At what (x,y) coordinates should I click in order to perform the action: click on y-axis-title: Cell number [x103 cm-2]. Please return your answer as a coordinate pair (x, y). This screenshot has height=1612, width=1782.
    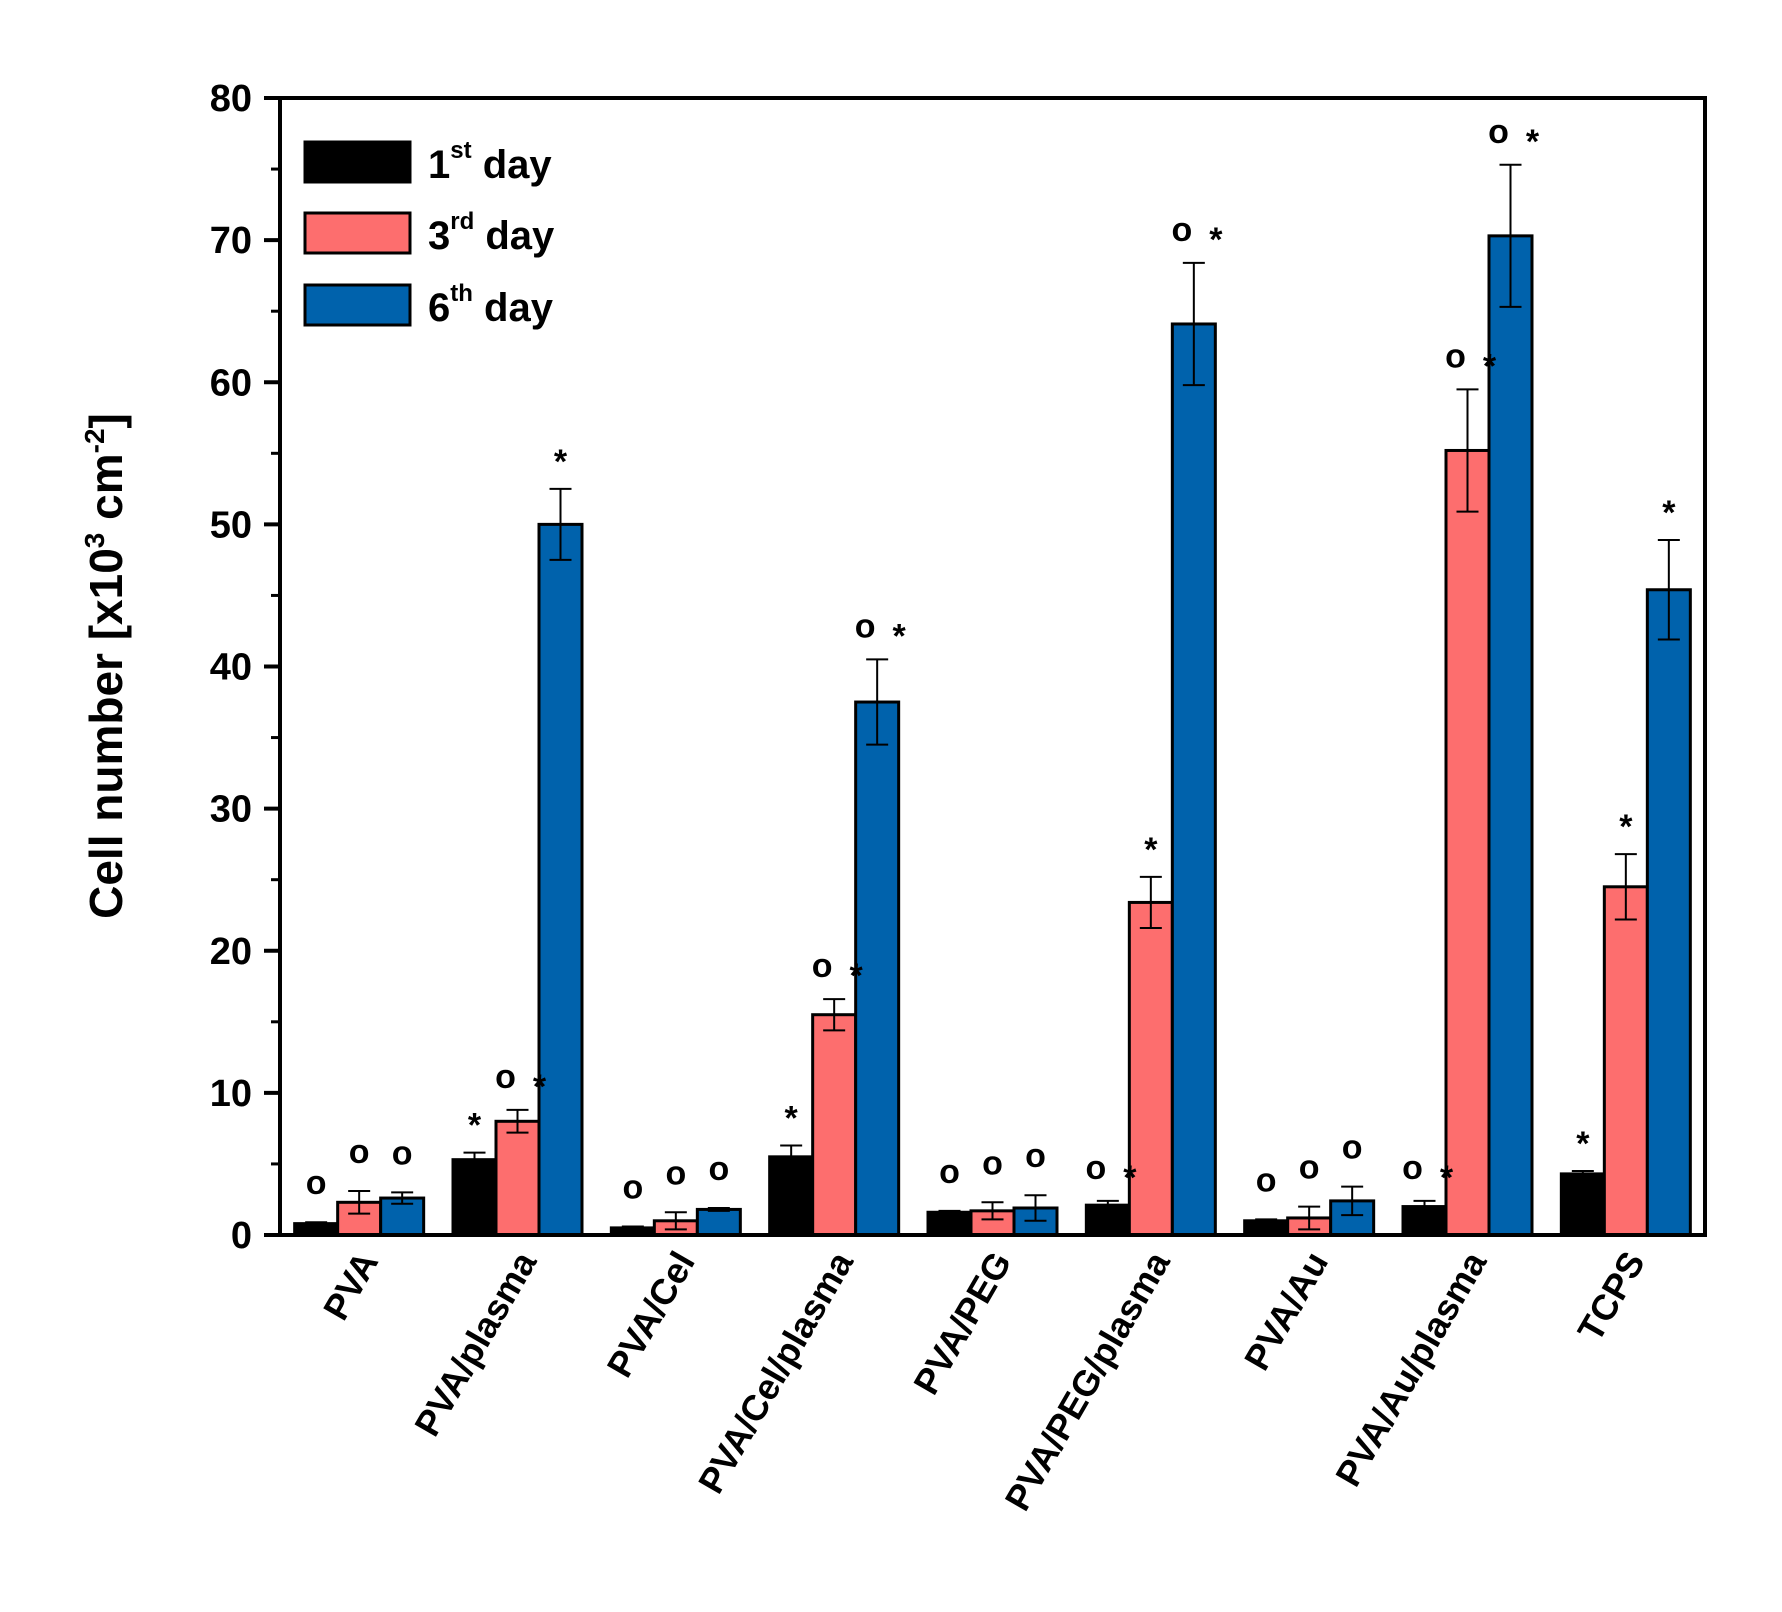
    Looking at the image, I should click on (105, 666).